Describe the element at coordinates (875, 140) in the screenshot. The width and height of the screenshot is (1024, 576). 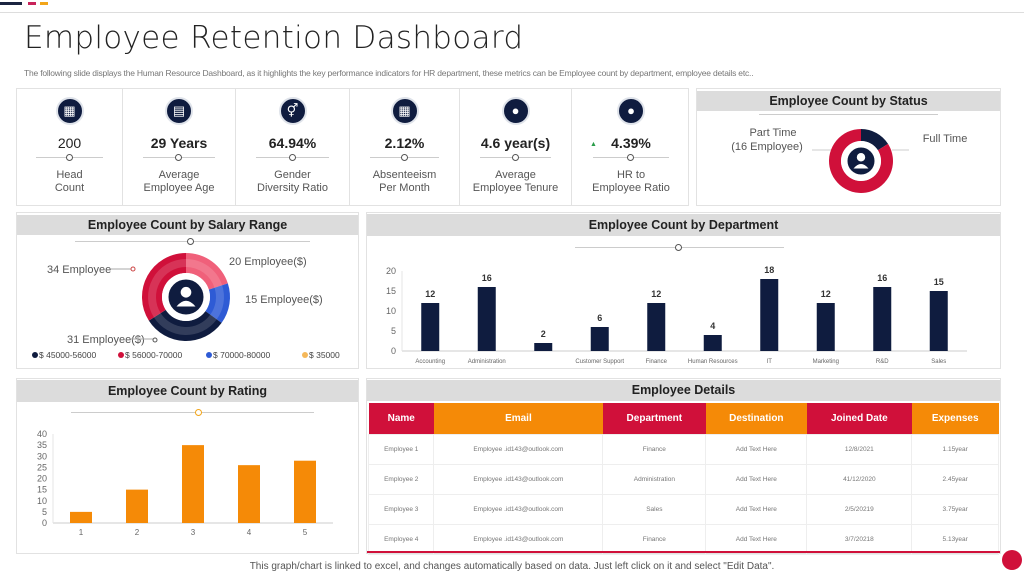
I see `status-slice` at that location.